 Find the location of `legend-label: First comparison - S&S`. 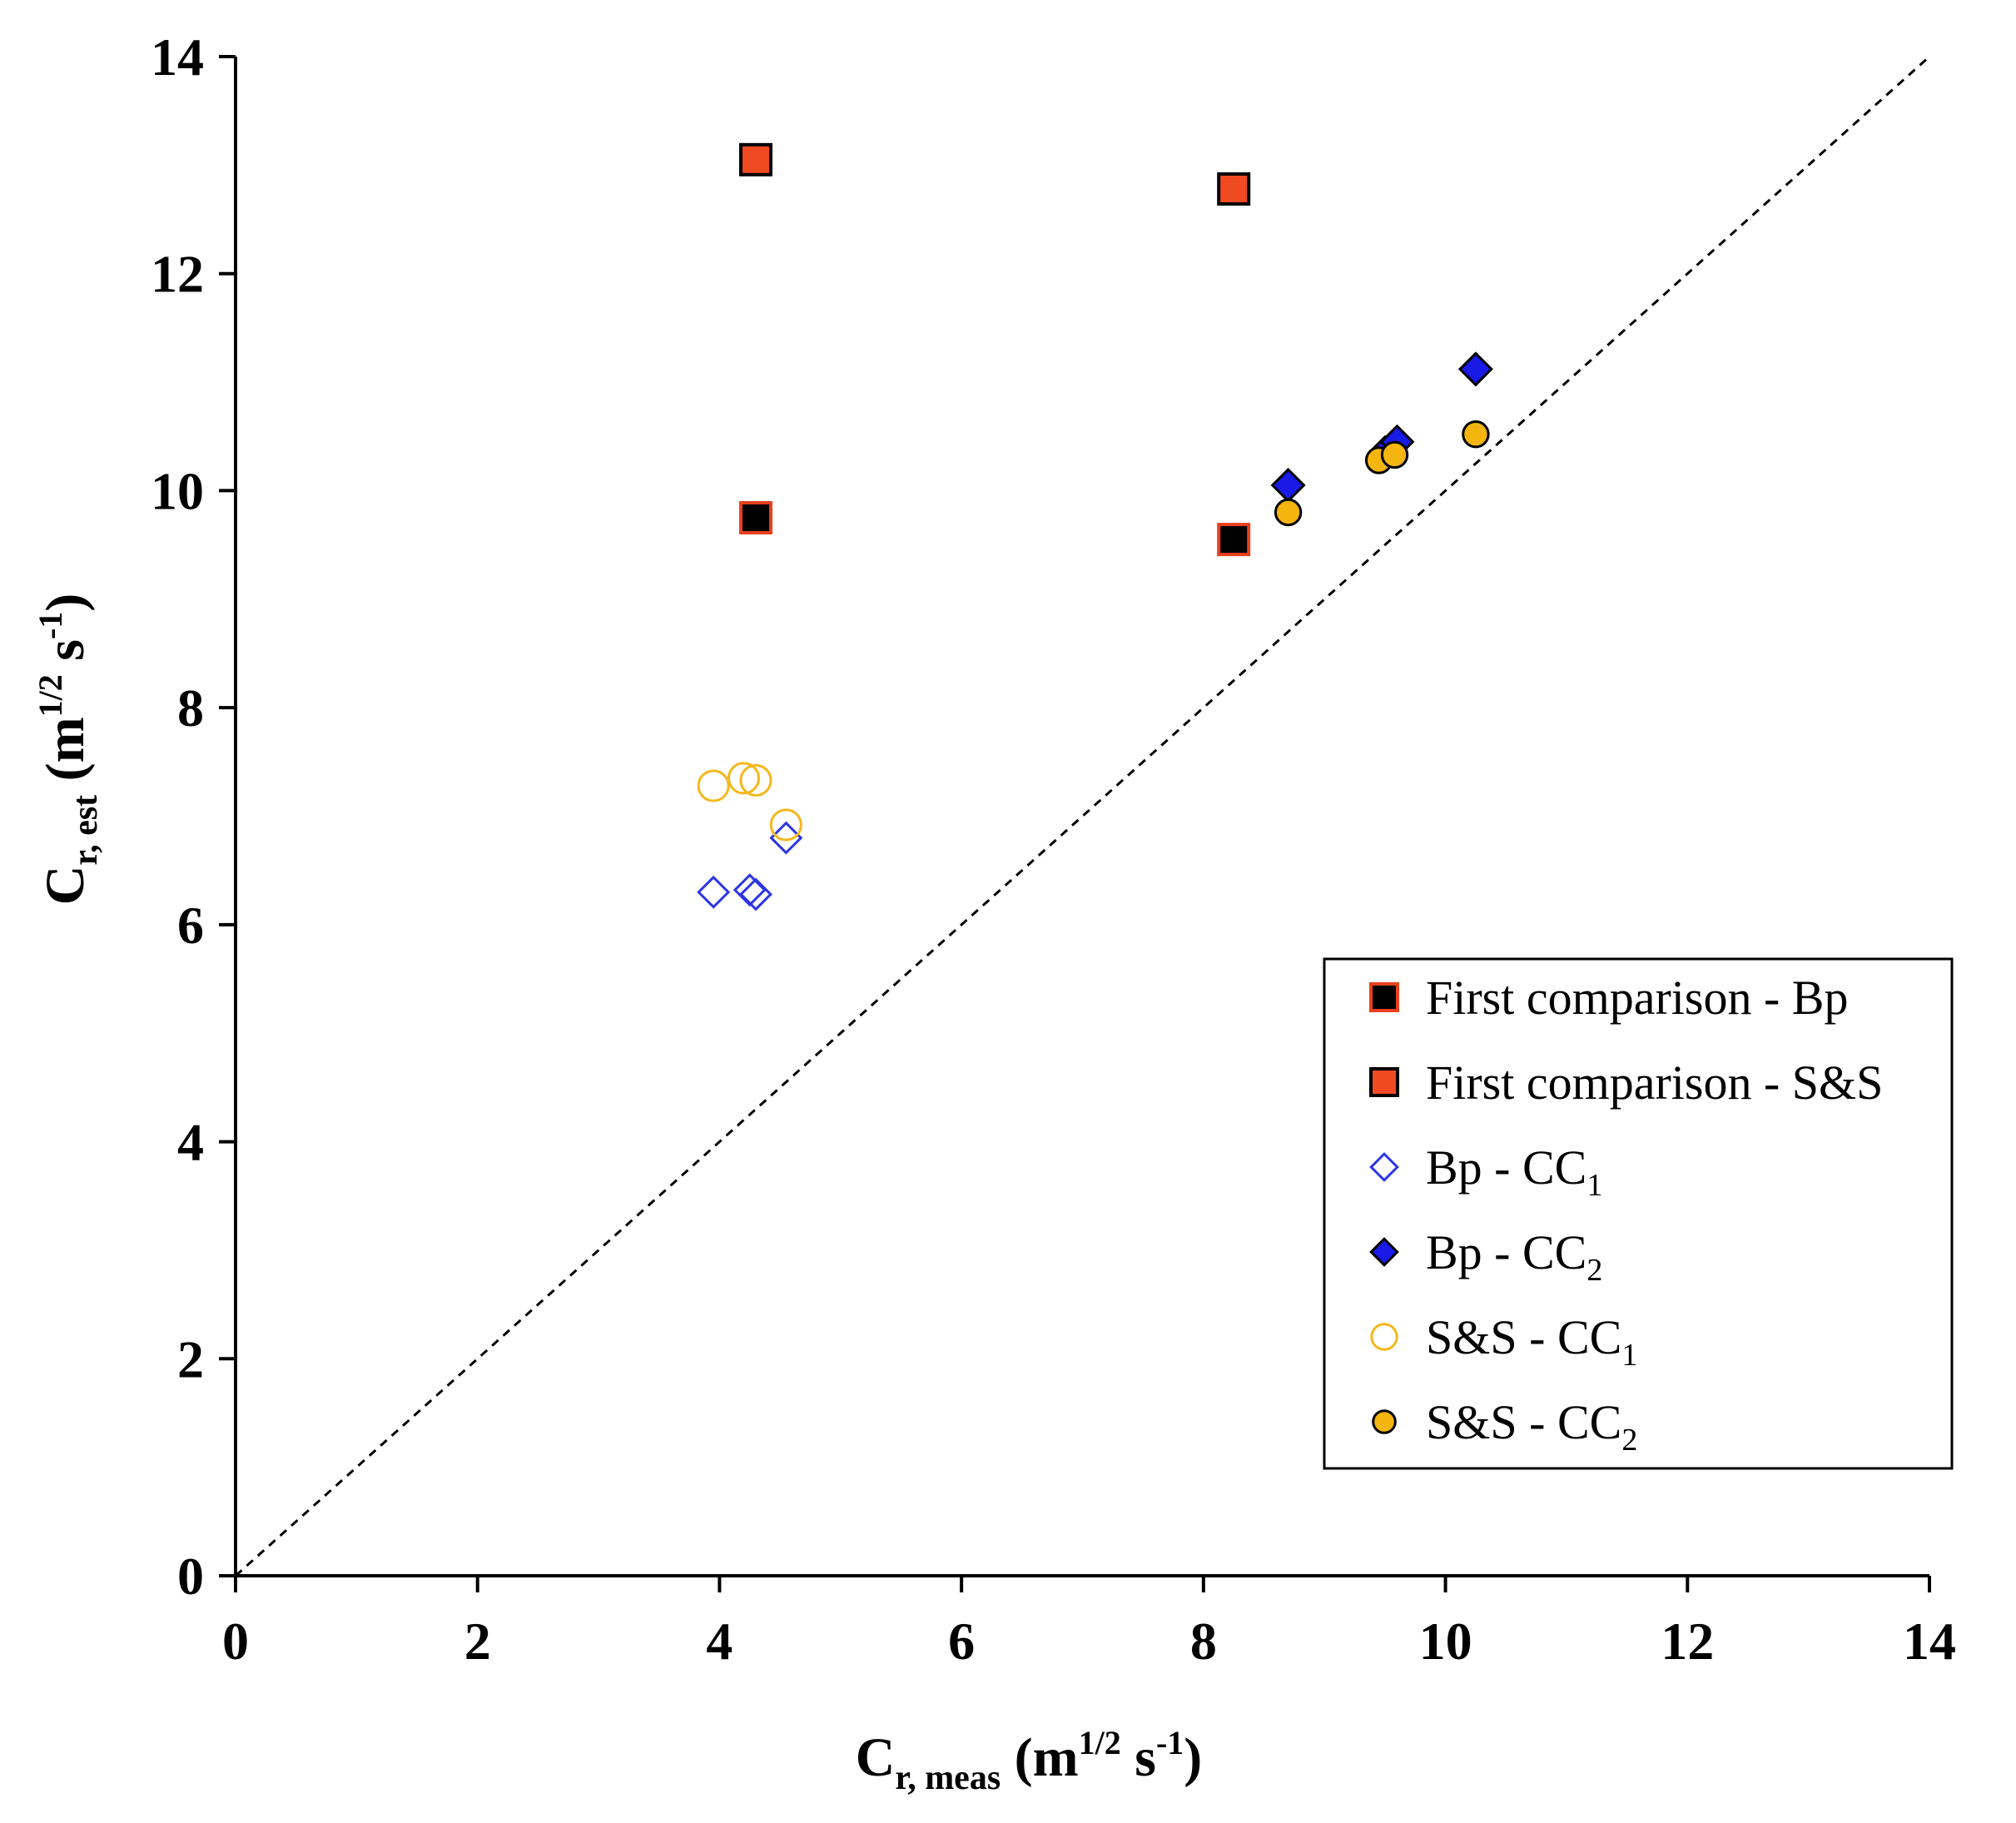

legend-label: First comparison - S&S is located at coordinates (1654, 1083).